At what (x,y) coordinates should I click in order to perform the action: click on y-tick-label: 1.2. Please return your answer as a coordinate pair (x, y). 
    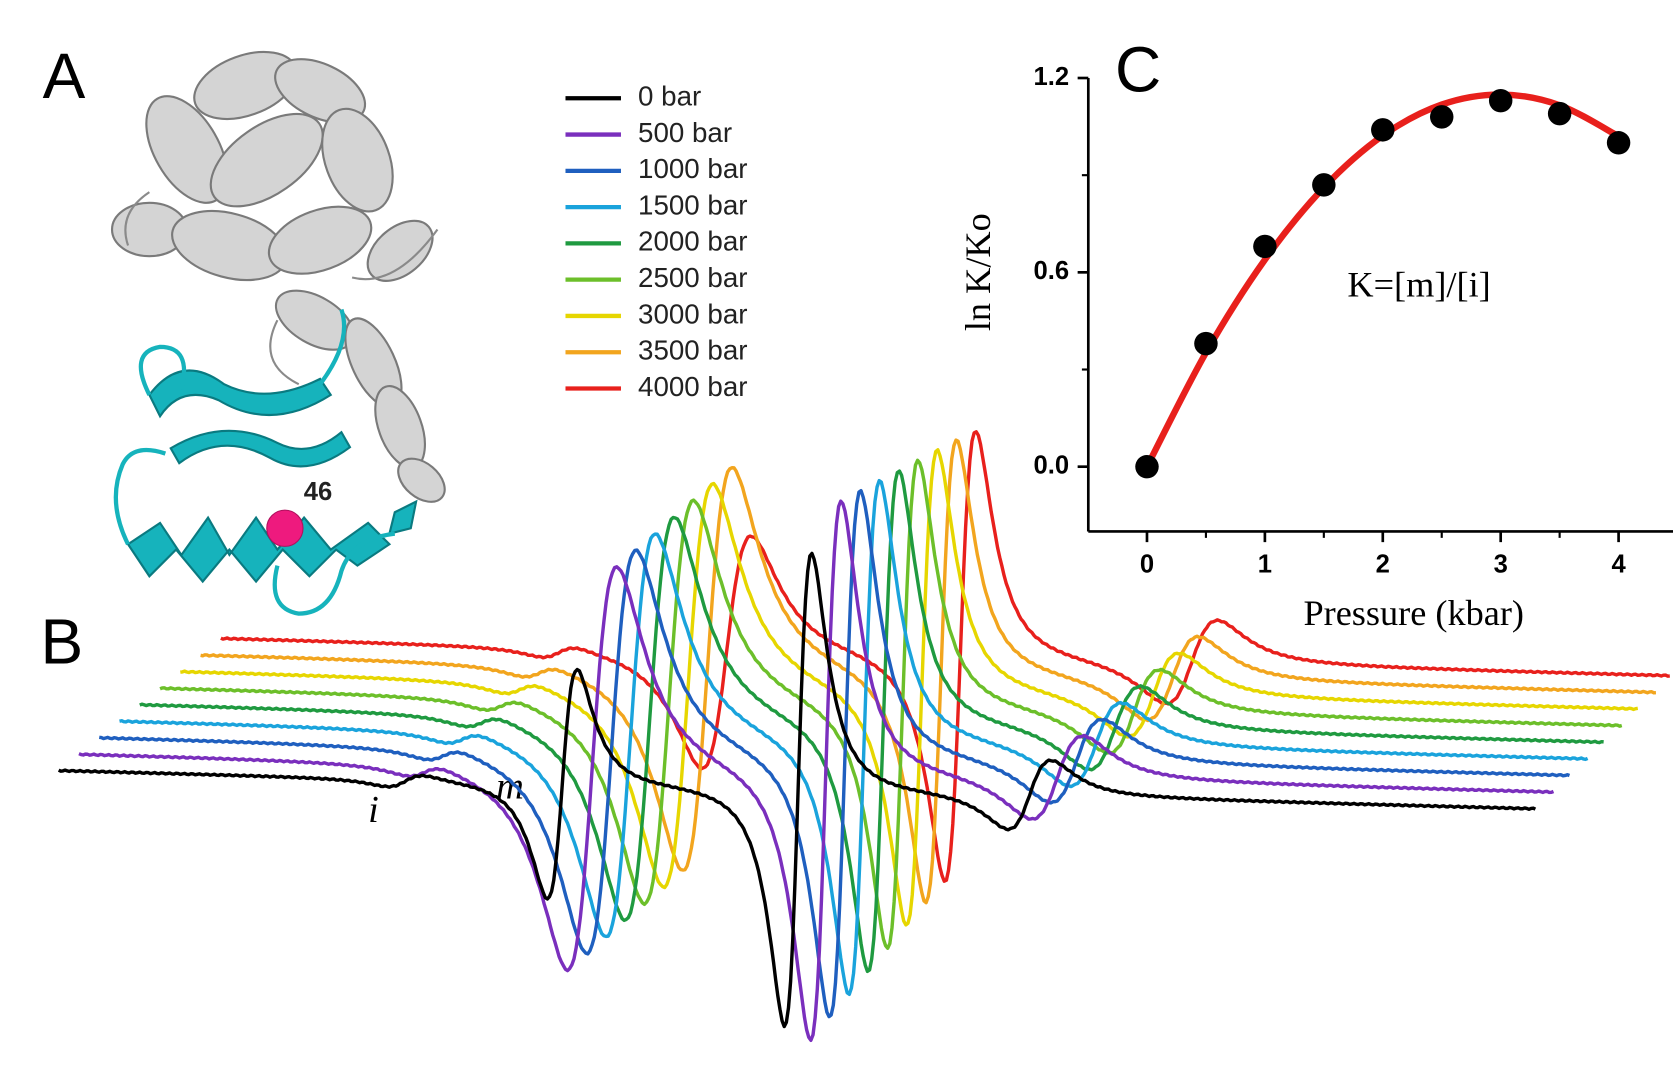
    Looking at the image, I should click on (1052, 77).